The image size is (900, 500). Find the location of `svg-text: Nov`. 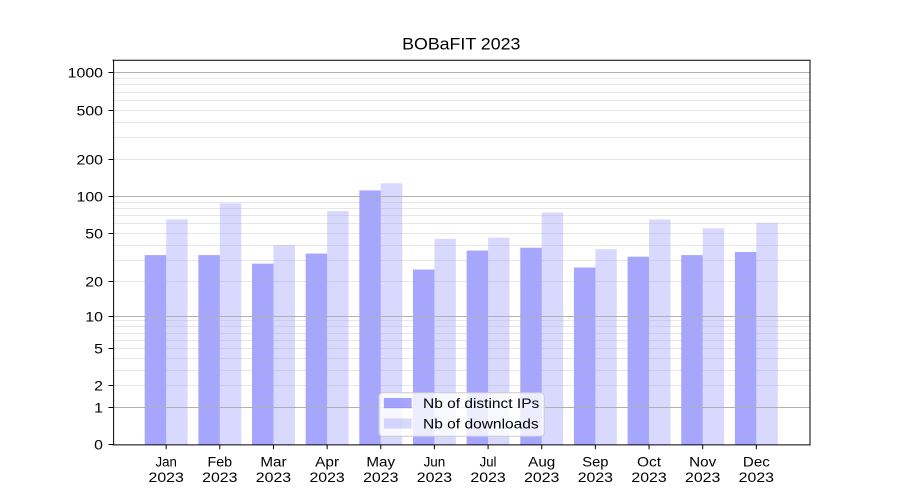

svg-text: Nov is located at coordinates (702, 462).